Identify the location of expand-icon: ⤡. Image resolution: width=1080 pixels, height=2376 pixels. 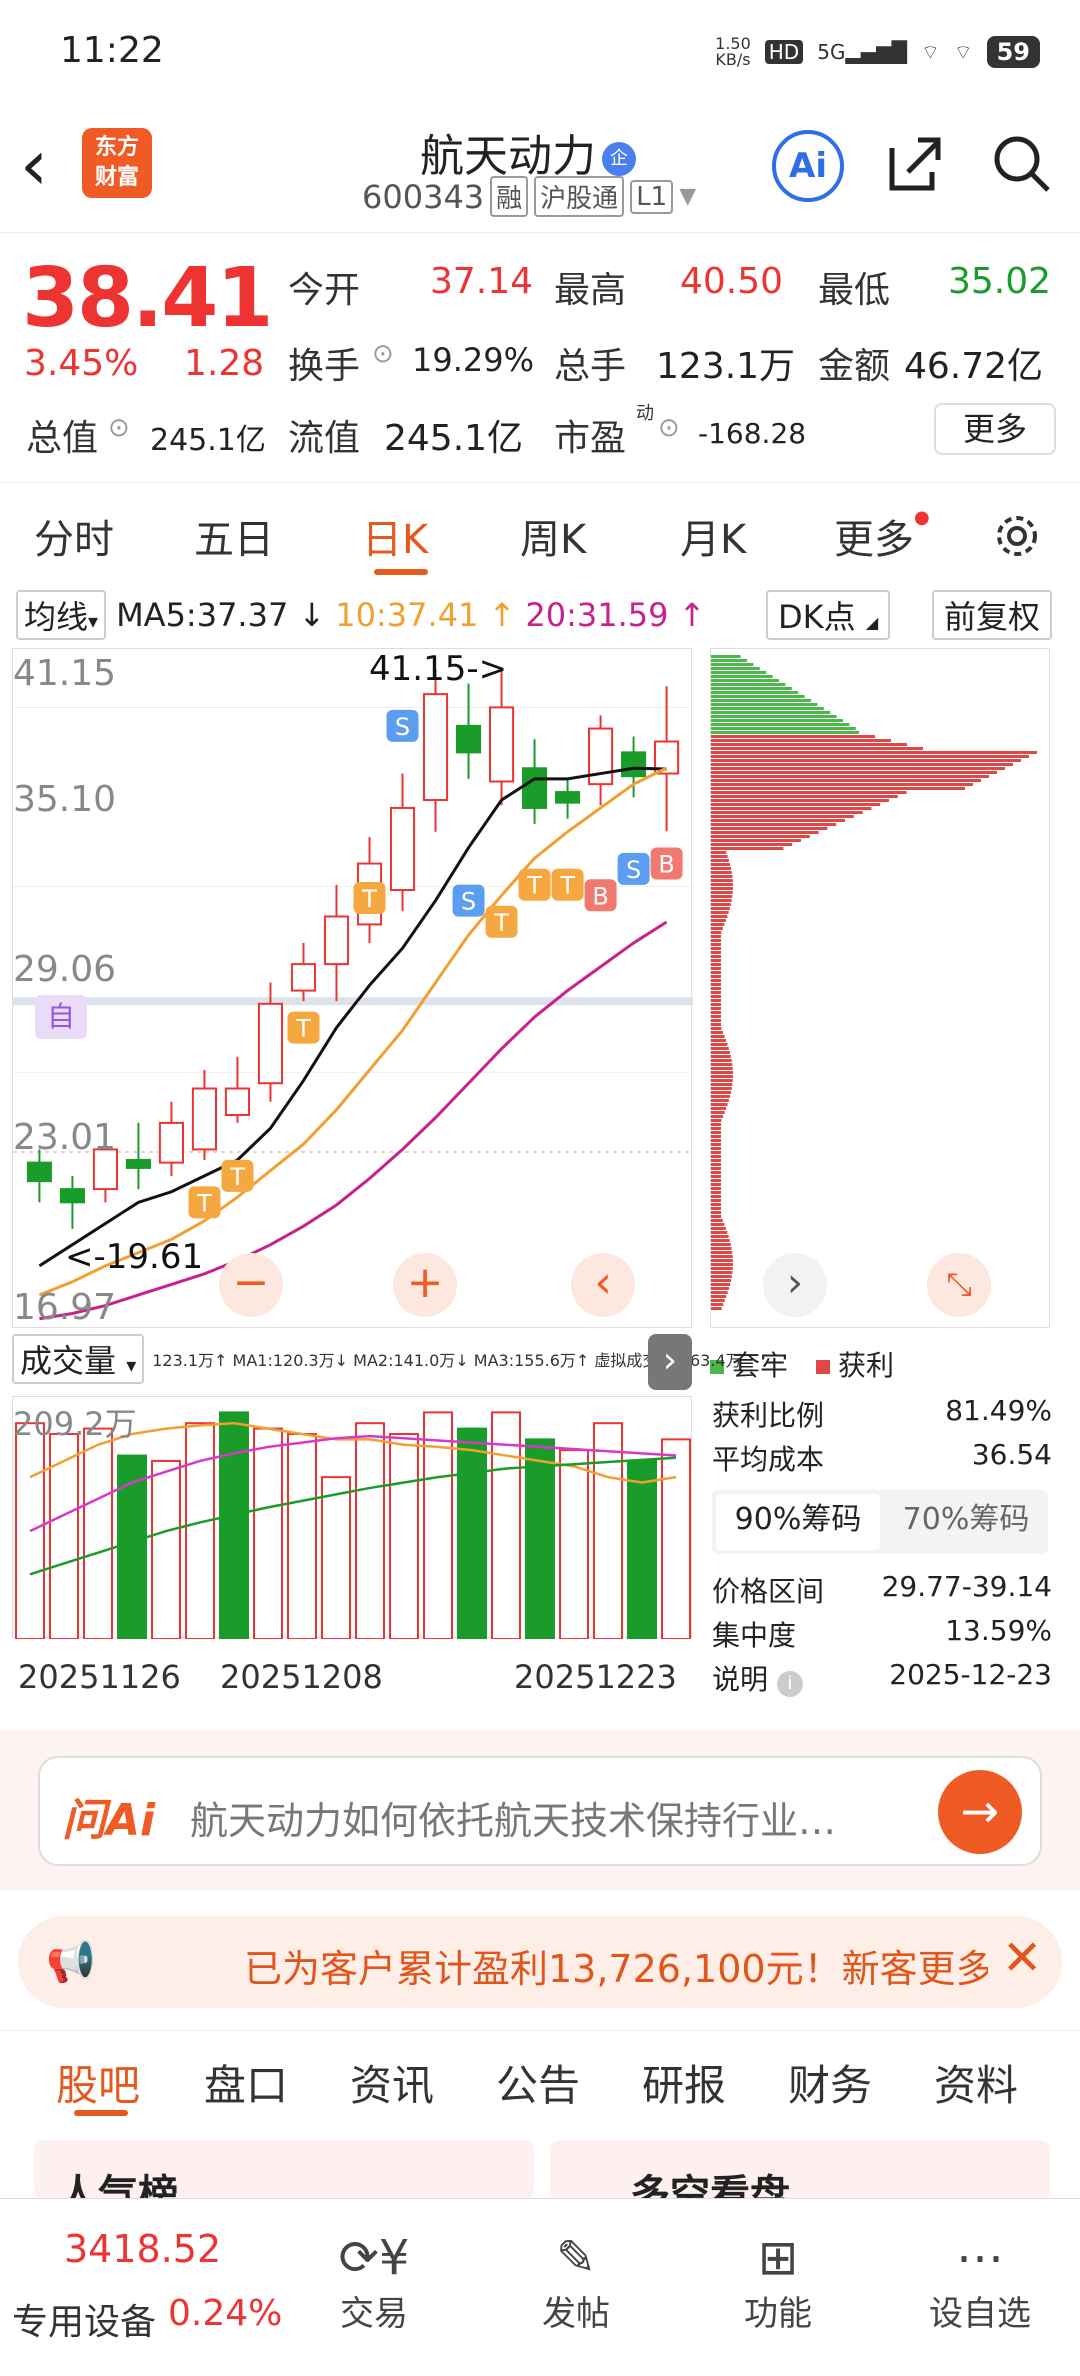
(959, 1285).